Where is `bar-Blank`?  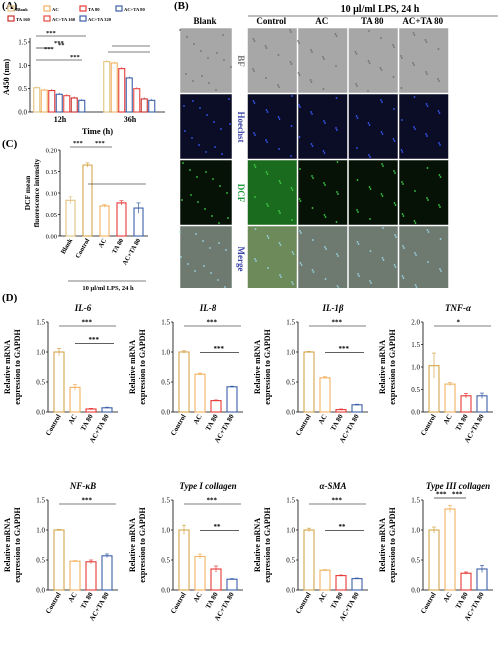 bar-Blank is located at coordinates (107, 87).